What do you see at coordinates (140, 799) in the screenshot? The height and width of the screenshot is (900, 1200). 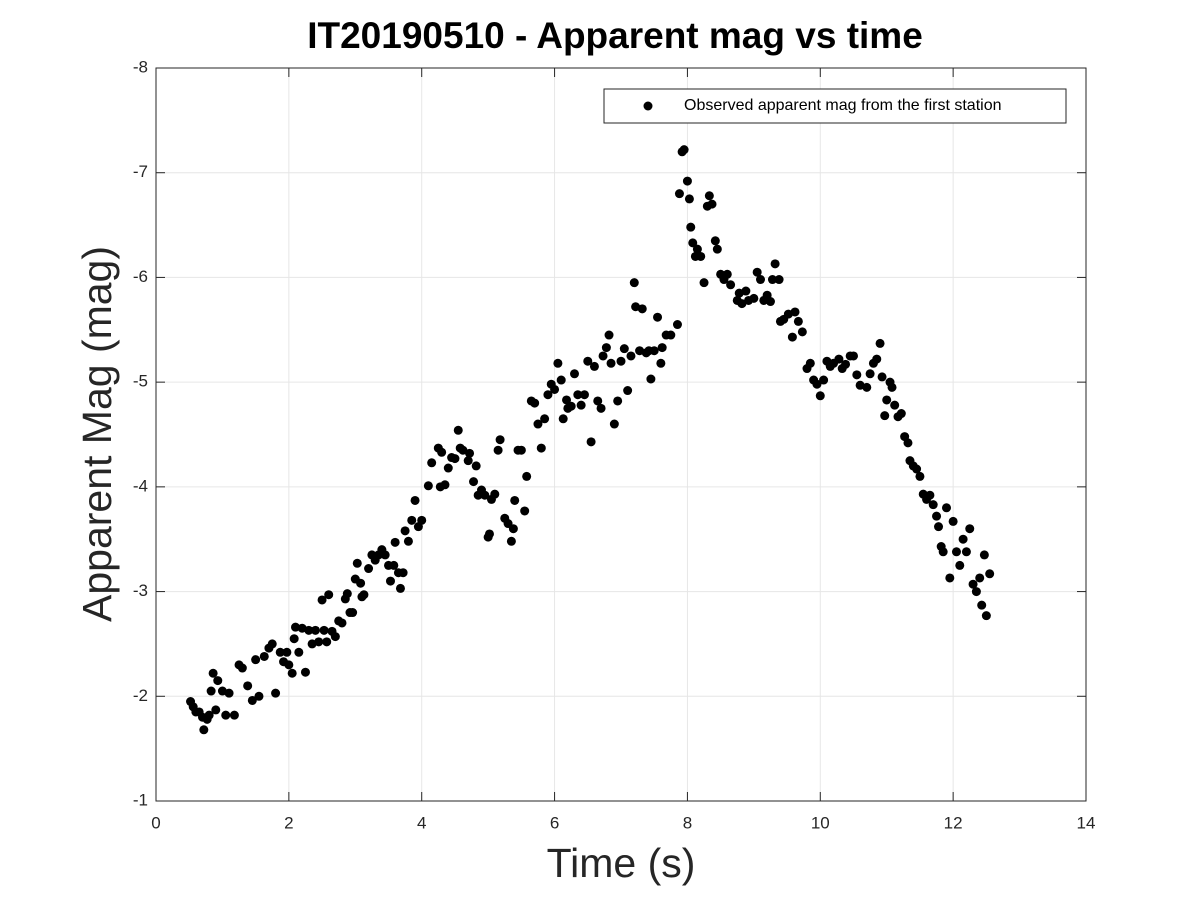 I see `y-tick-label: -1` at bounding box center [140, 799].